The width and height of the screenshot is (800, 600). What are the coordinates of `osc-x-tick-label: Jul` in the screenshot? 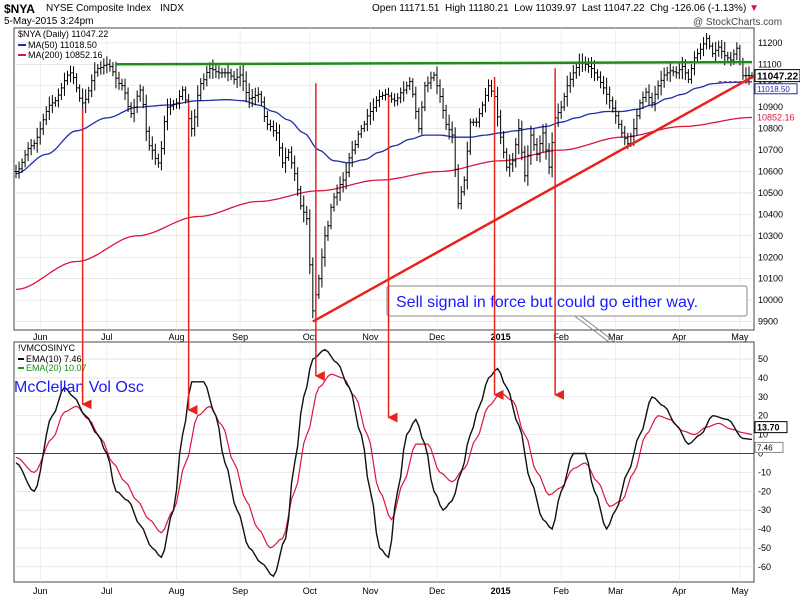 It's located at (107, 591).